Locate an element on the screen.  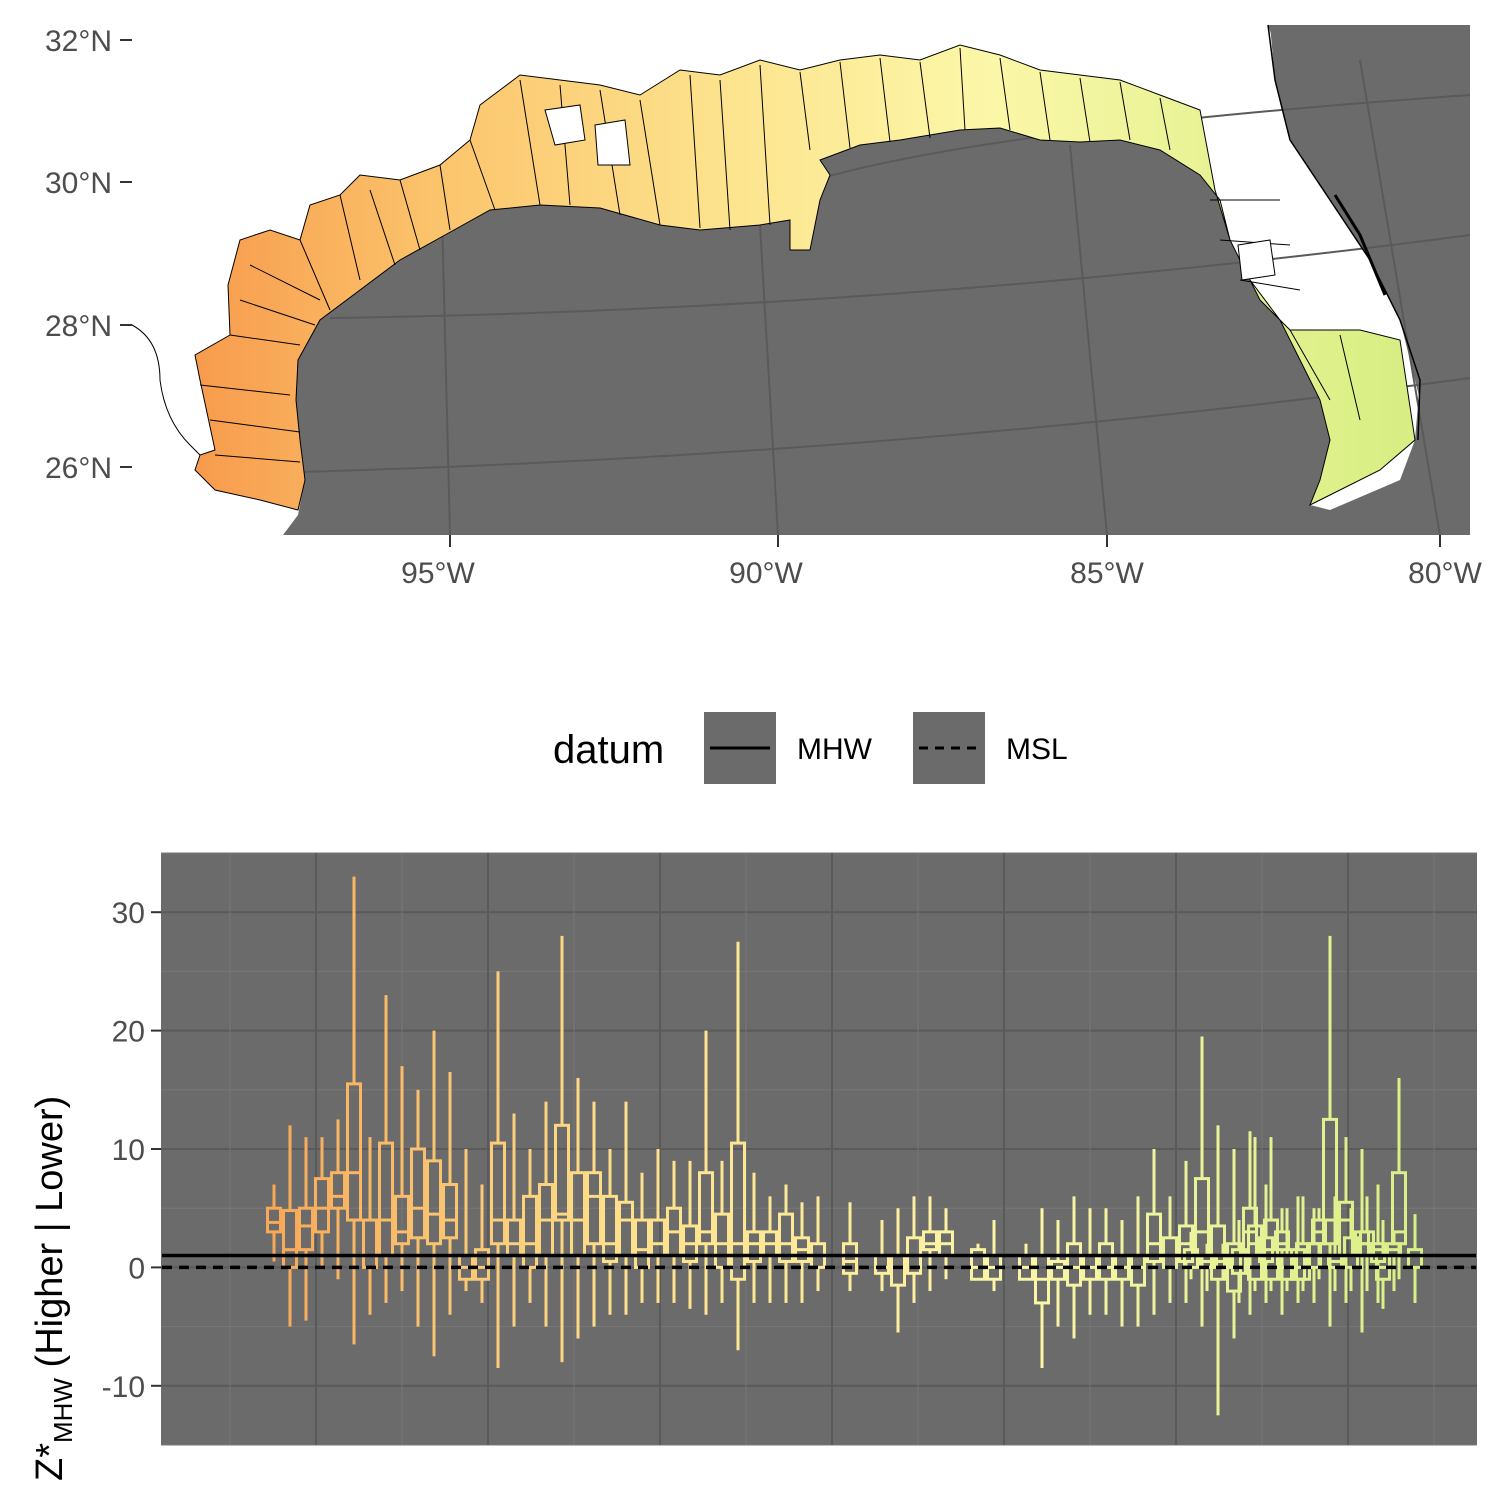
lon-label-80: 80°W is located at coordinates (1445, 573).